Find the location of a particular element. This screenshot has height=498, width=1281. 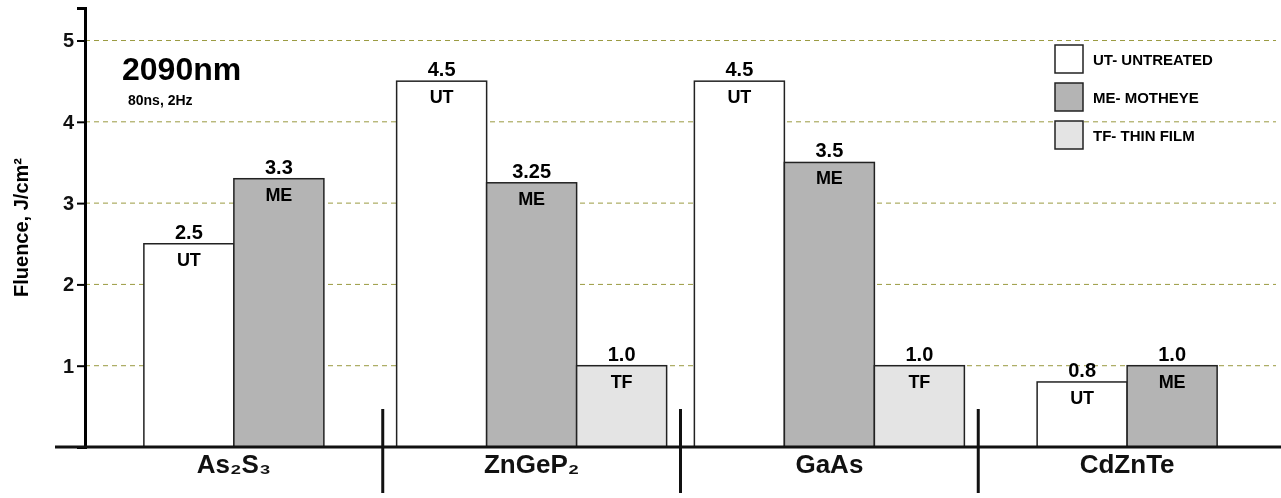

x-tick-label: CdZnTe is located at coordinates (1127, 464).